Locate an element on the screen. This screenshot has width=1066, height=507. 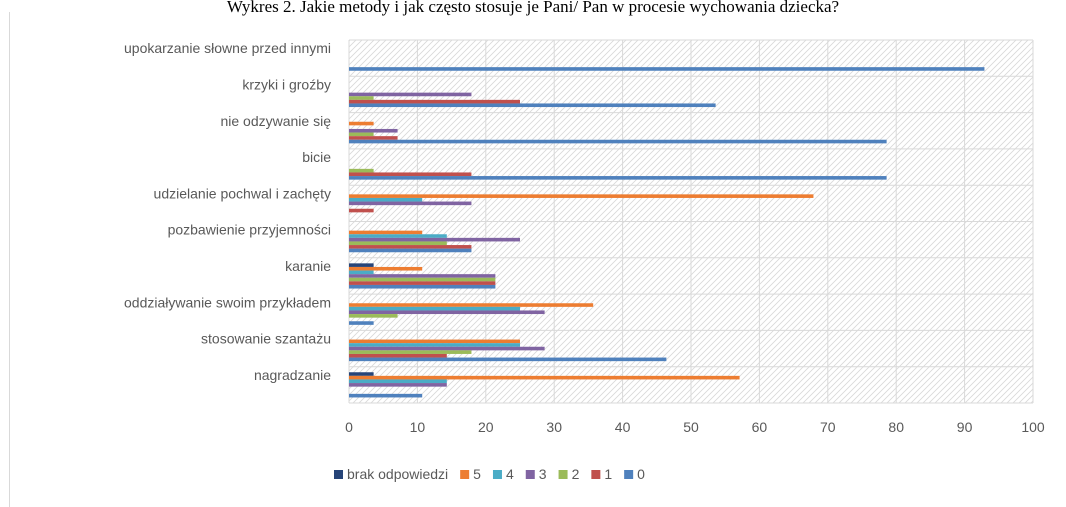
x-tick-label: 30 is located at coordinates (554, 427).